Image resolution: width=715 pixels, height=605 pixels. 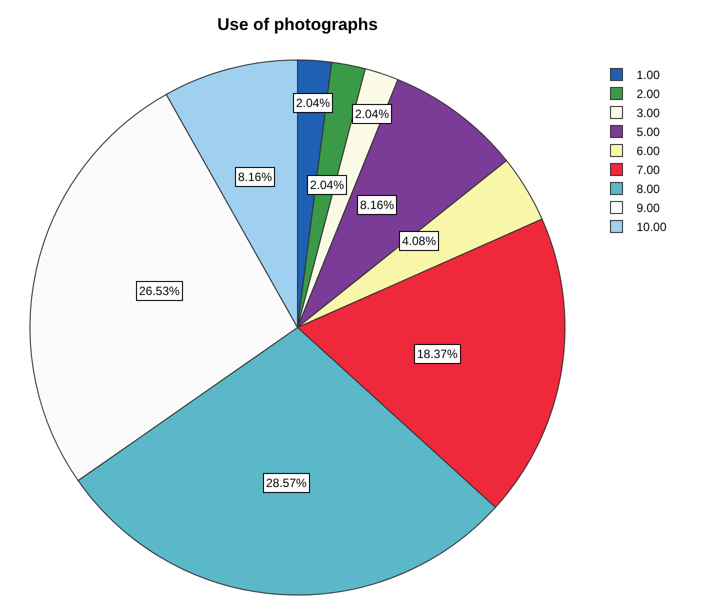 What do you see at coordinates (648, 113) in the screenshot?
I see `legend-label: 3.00` at bounding box center [648, 113].